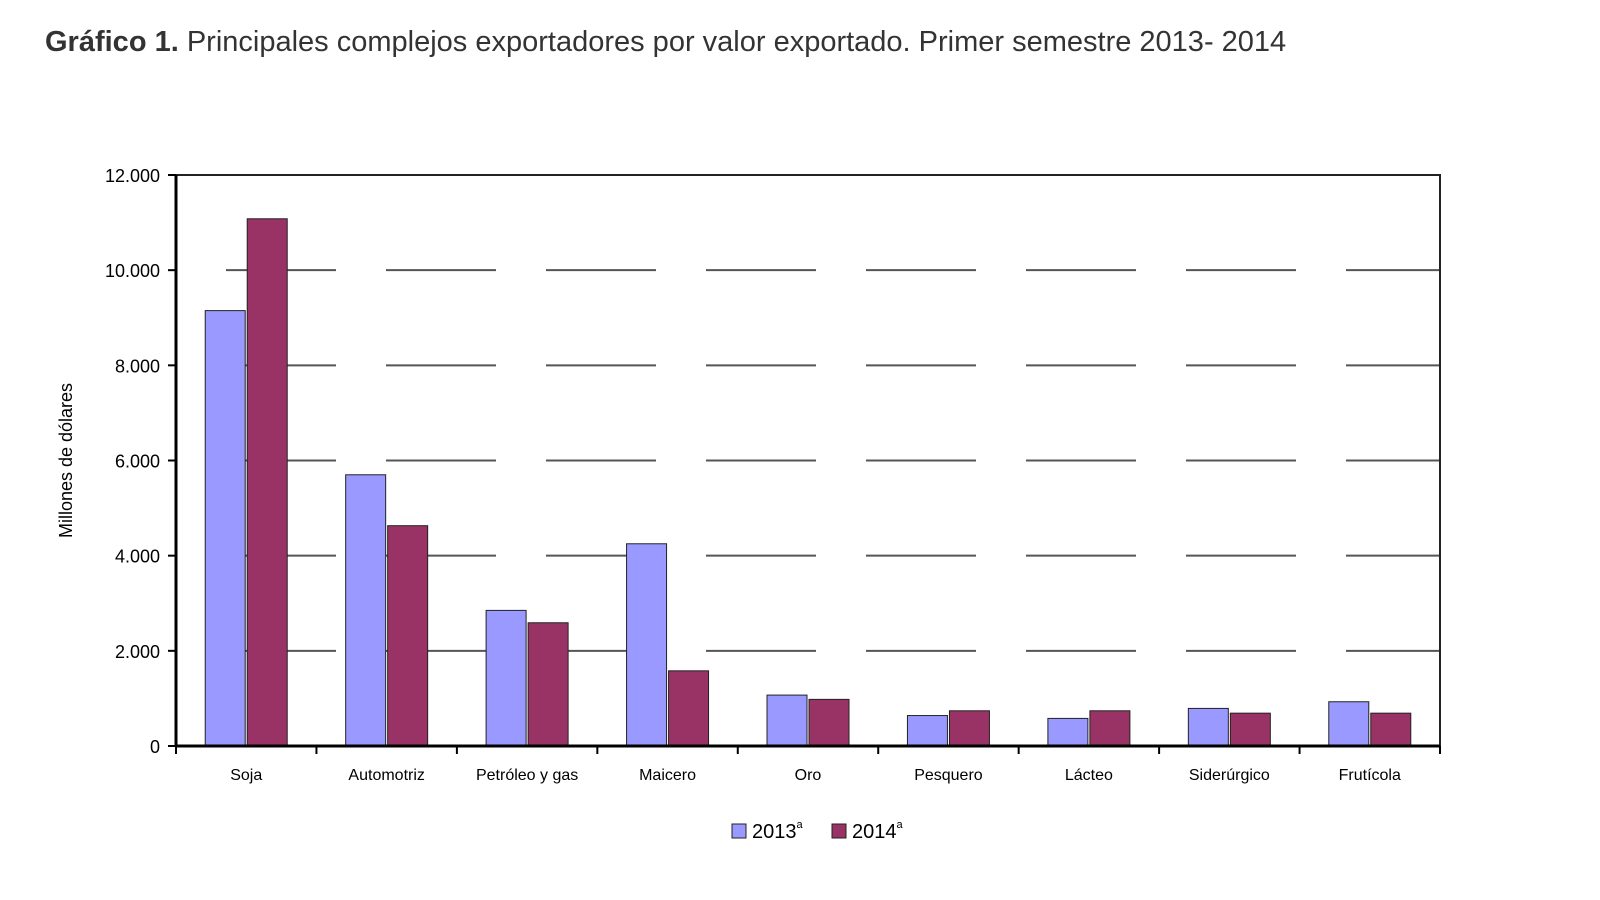 The image size is (1600, 900). What do you see at coordinates (386, 775) in the screenshot?
I see `x-category-label: Automotriz` at bounding box center [386, 775].